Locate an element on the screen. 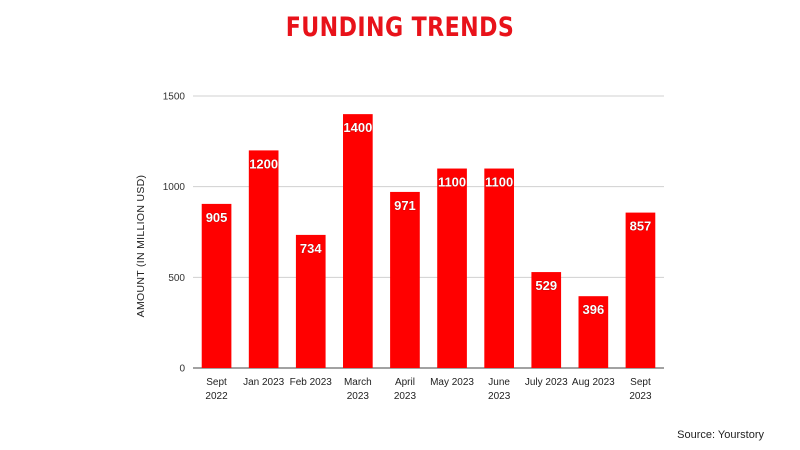 Image resolution: width=800 pixels, height=450 pixels. x-category-label: Jan 2023 is located at coordinates (264, 382).